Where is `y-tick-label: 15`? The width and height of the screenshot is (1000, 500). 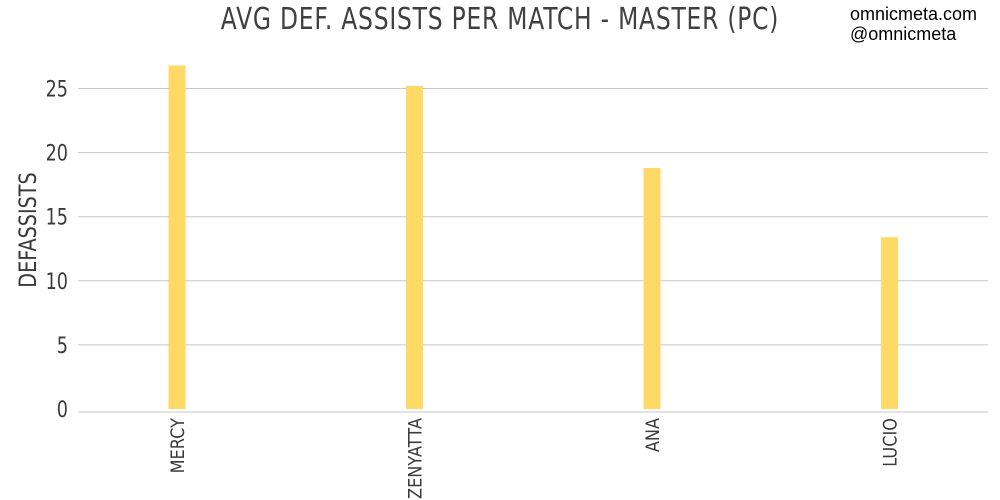 y-tick-label: 15 is located at coordinates (57, 217).